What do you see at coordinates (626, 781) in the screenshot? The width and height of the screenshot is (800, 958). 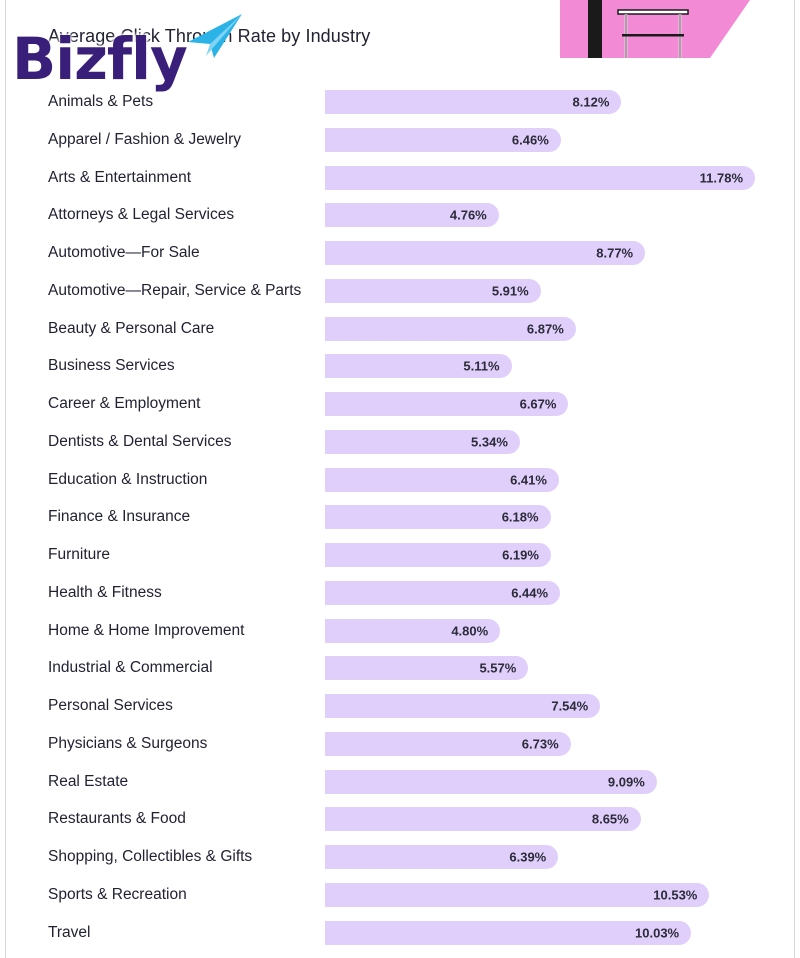 I see `bar-value-label: 9.09%` at bounding box center [626, 781].